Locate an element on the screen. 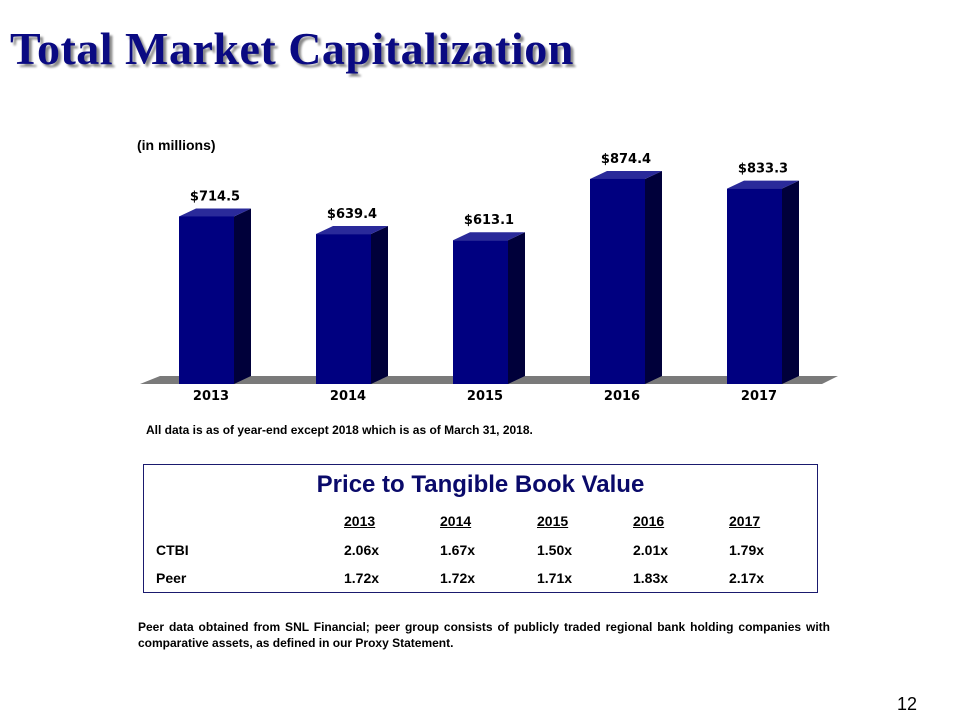  ptbv-cell: 1.79x is located at coordinates (747, 550).